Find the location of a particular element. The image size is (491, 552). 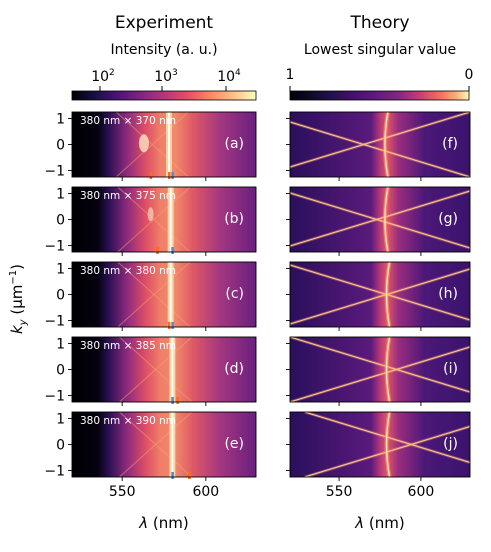

panel-b: (b) 380 nm × 375 nm 1 0 −1 is located at coordinates (150, 221).